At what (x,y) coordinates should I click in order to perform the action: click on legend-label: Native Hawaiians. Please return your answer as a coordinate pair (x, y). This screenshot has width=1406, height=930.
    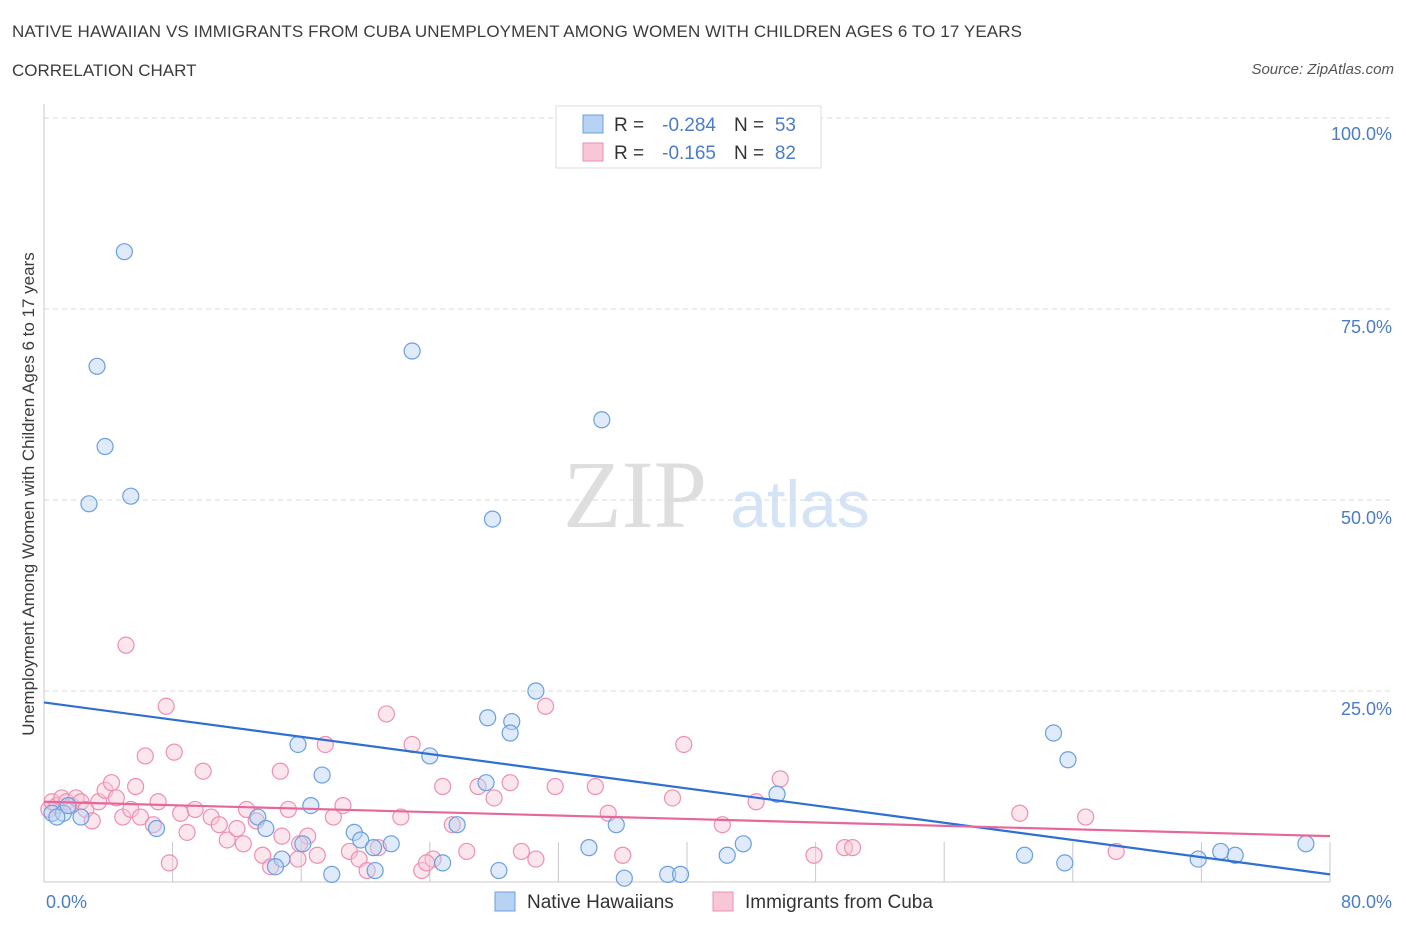
    Looking at the image, I should click on (600, 902).